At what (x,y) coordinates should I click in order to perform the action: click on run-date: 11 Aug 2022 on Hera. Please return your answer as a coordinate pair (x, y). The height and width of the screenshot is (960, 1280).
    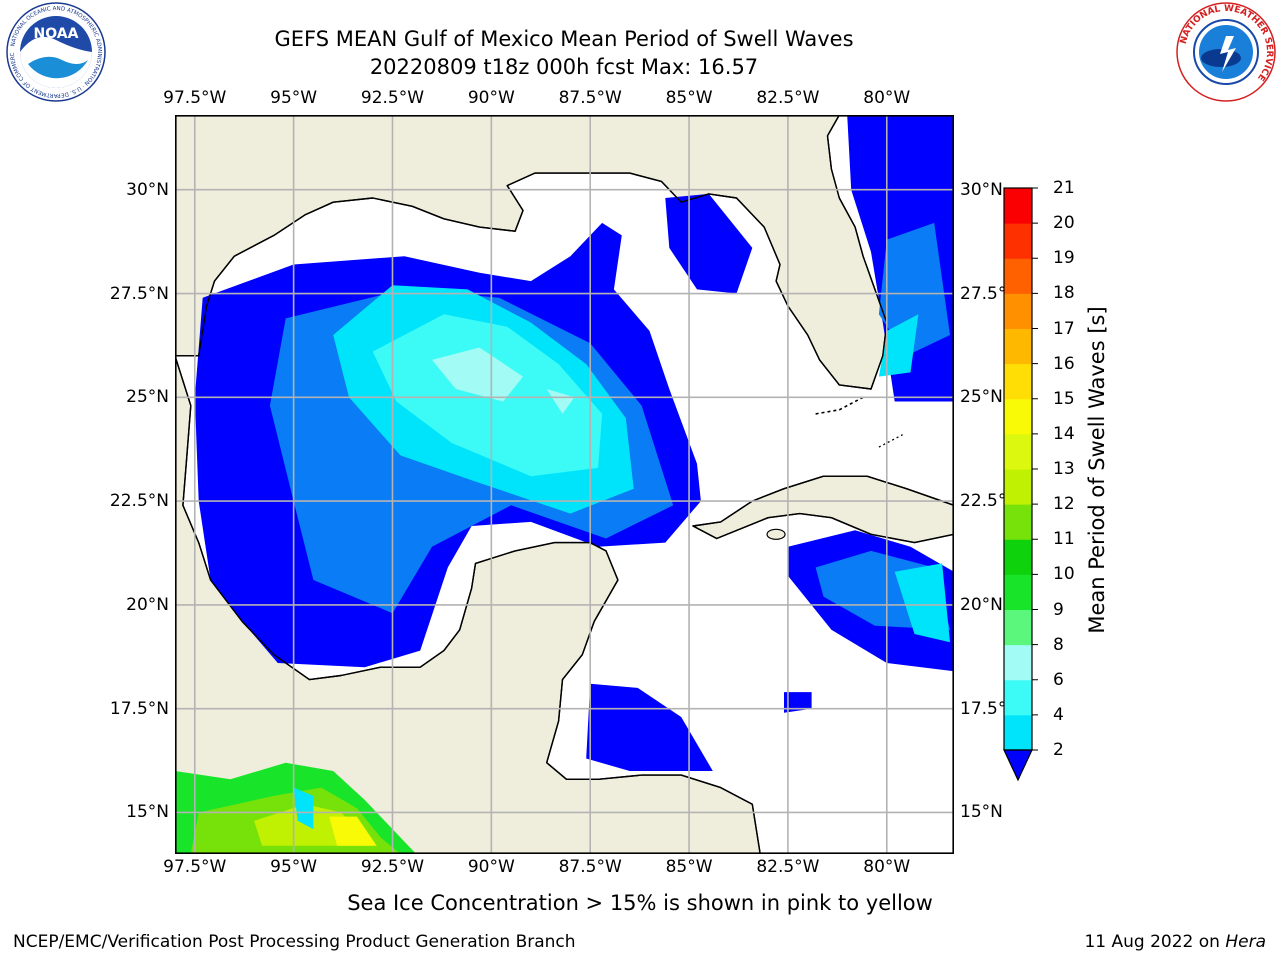
    Looking at the image, I should click on (1175, 942).